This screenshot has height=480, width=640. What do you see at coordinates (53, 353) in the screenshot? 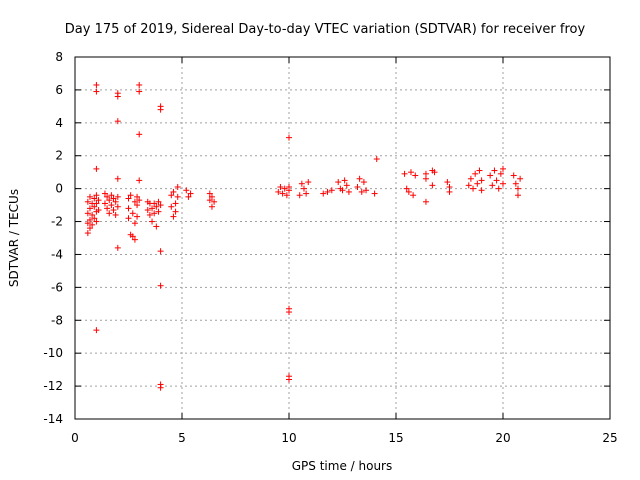
I see `y-tick-label: -10` at bounding box center [53, 353].